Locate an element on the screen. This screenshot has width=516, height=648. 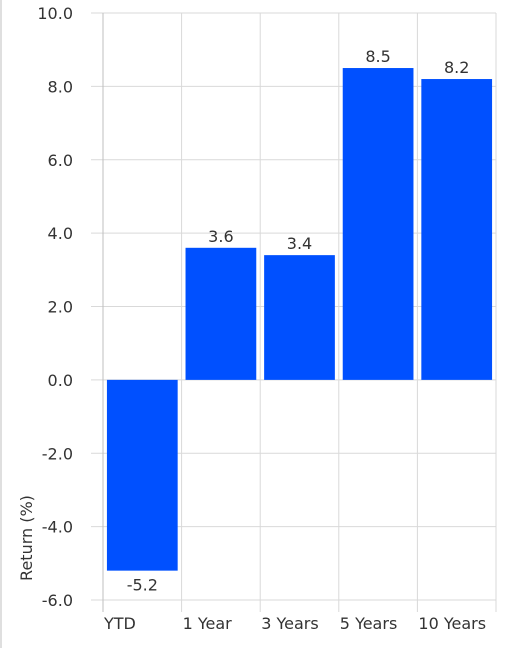
data-label: 8.2 is located at coordinates (456, 67).